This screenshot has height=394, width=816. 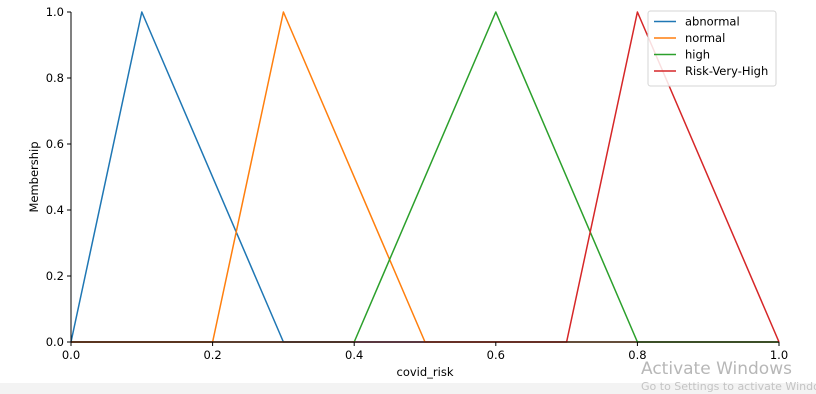 I want to click on legend-box, so click(x=712, y=48).